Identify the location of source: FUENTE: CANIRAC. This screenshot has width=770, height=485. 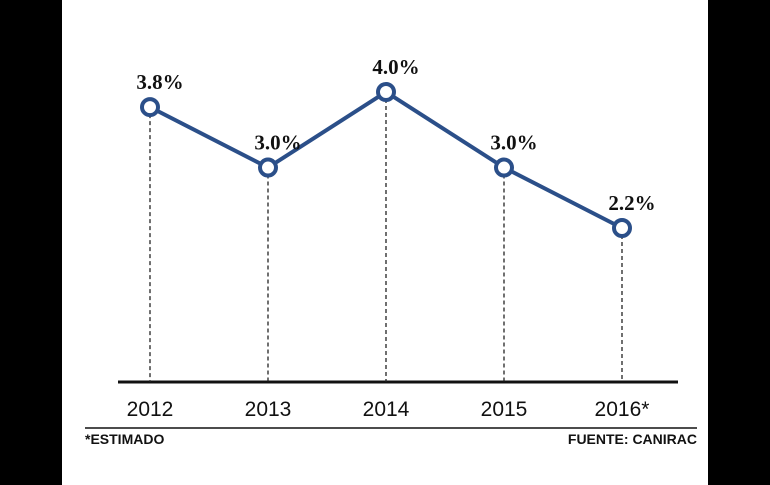
(632, 439).